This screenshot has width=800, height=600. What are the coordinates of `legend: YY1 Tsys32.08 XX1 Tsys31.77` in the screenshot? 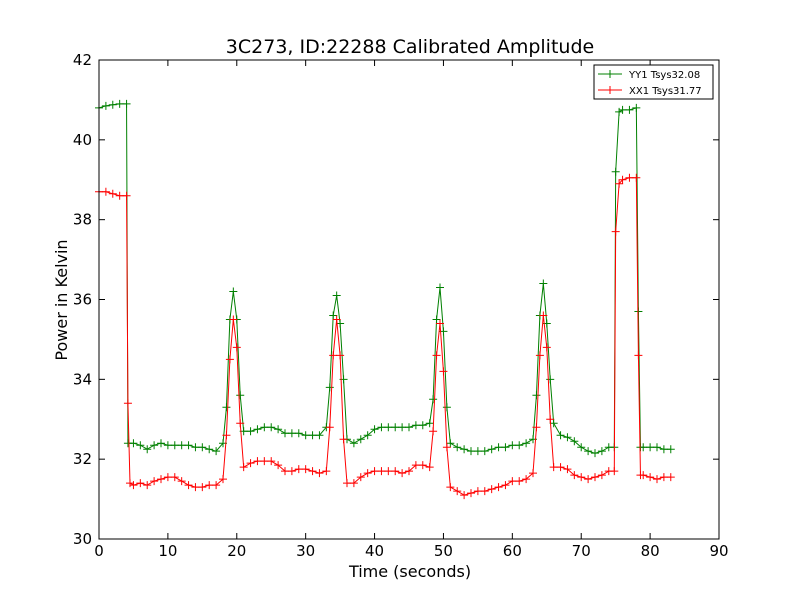 It's located at (653, 82).